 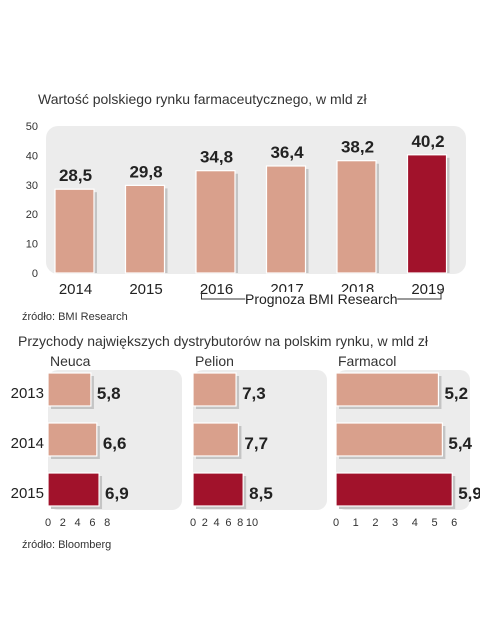 What do you see at coordinates (254, 393) in the screenshot?
I see `value-label: 7,3` at bounding box center [254, 393].